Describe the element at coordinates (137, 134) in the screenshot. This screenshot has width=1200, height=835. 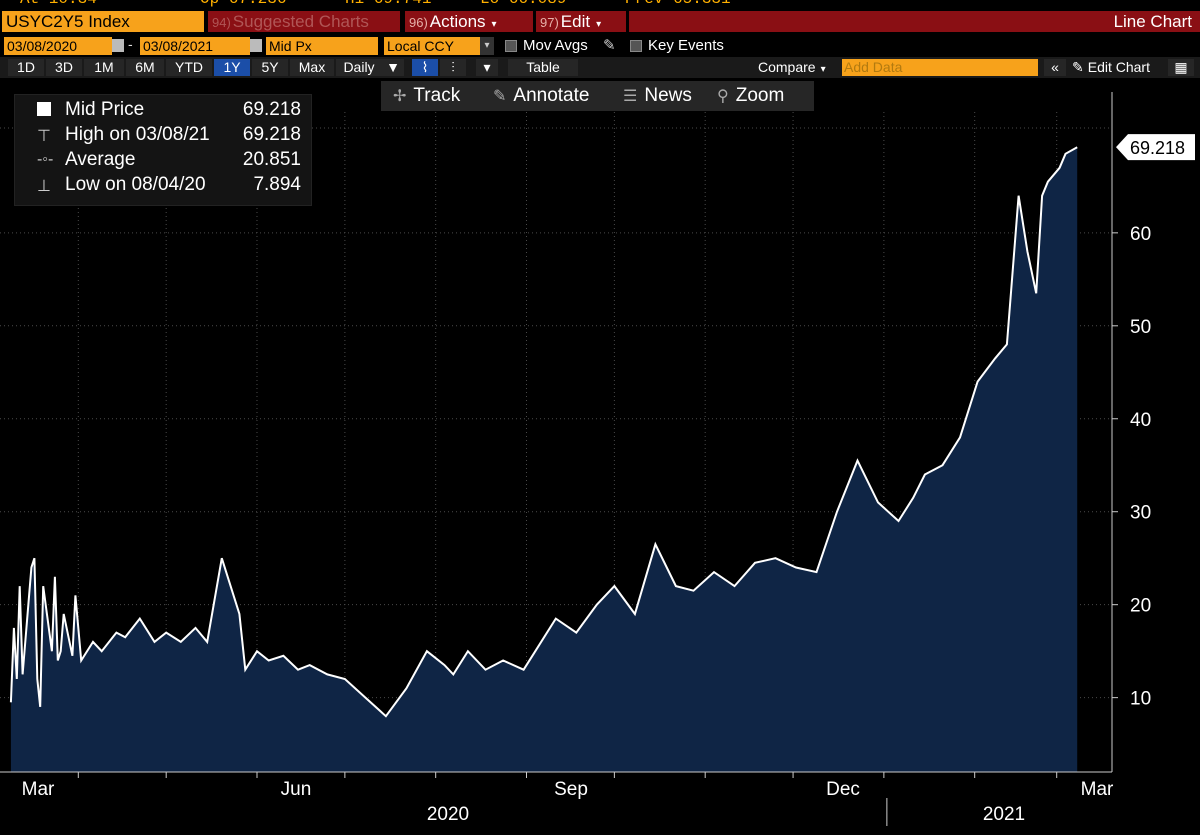
I see `legend-high-label: High on 03/08/21` at that location.